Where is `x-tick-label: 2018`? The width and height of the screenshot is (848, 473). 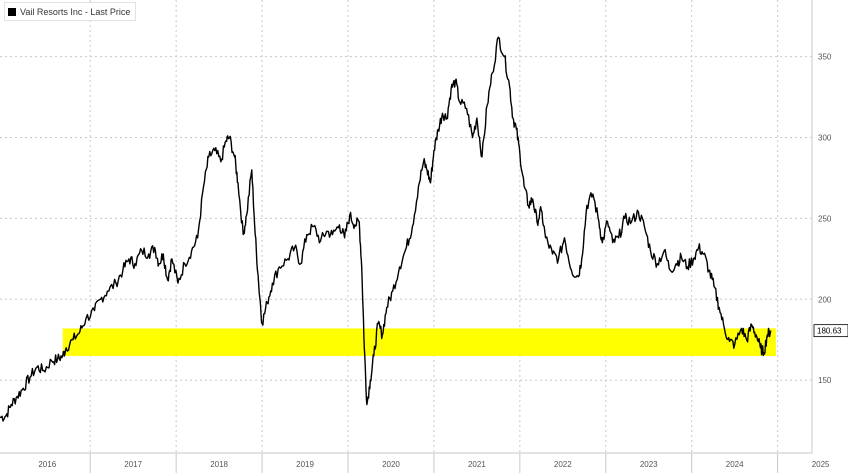 x-tick-label: 2018 is located at coordinates (219, 464).